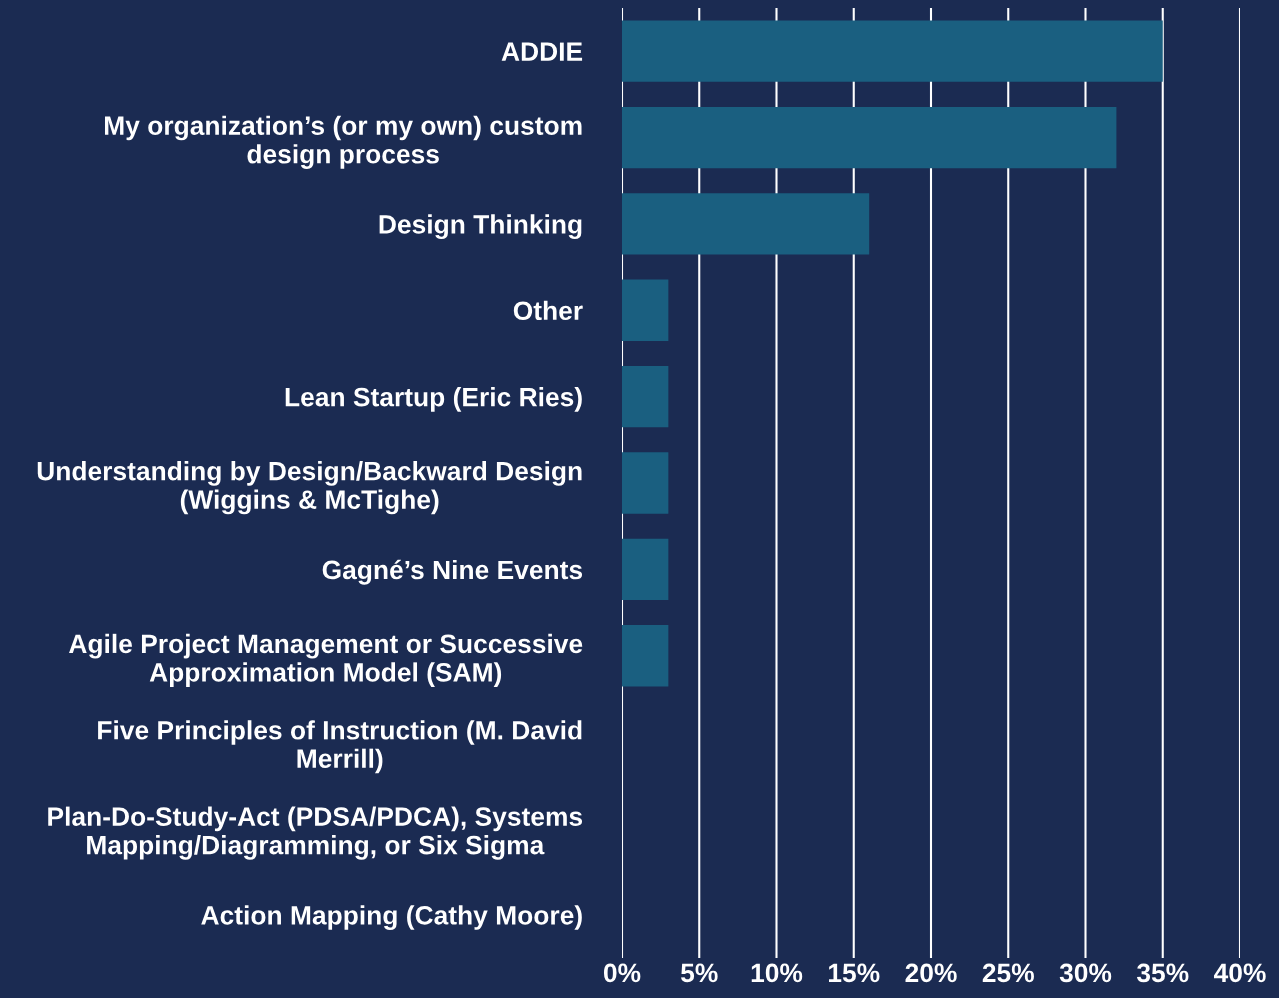  Describe the element at coordinates (433, 399) in the screenshot. I see `y-tick-label: Lean Startup (Eric Ries)` at that location.